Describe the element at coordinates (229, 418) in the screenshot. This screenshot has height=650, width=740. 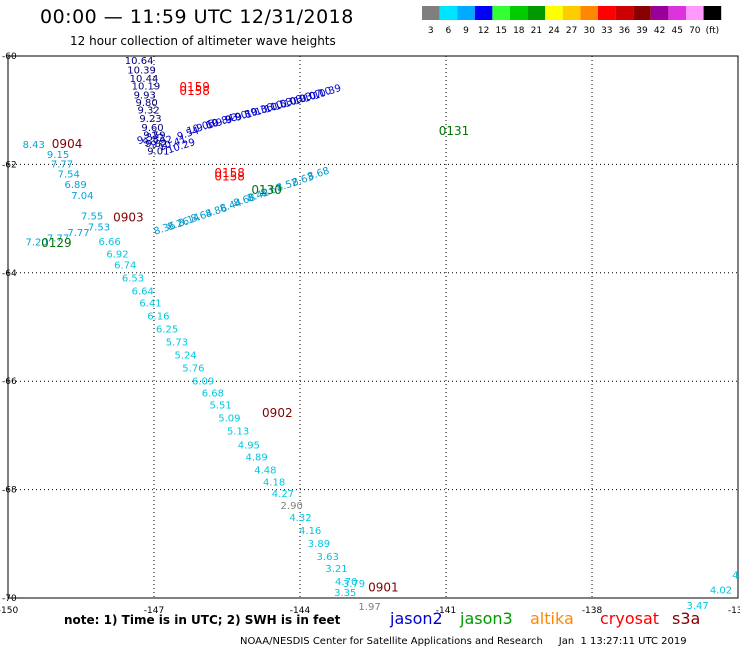
I see `swh-value: 5.09` at that location.